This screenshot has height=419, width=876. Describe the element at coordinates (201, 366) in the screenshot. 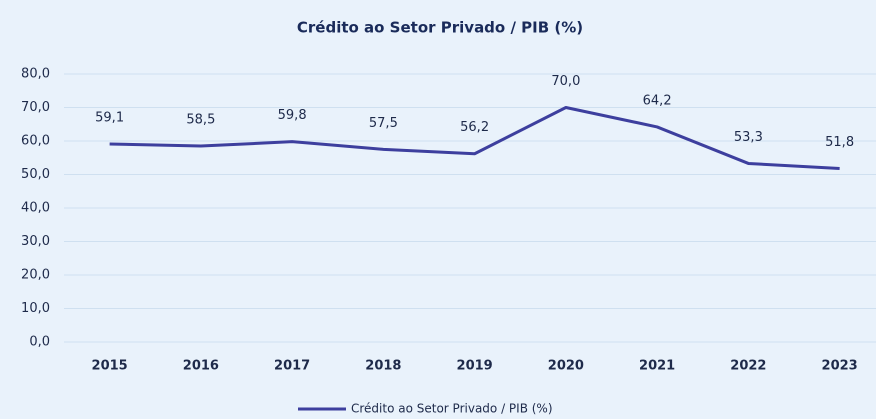

I see `x-tick-label: 2016` at that location.